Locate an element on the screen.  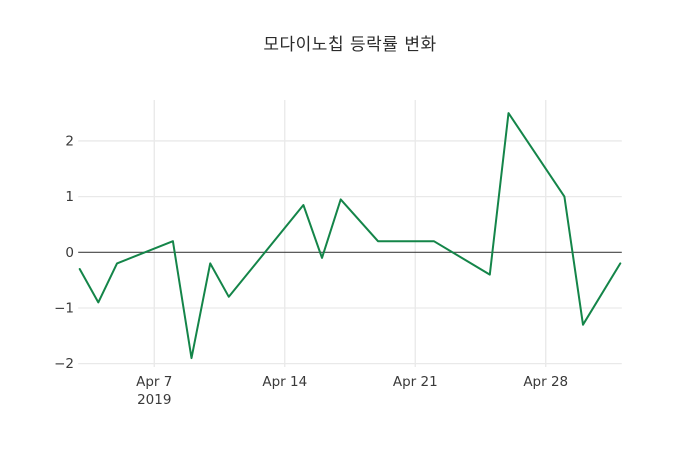
x-tick-label: Apr 14 is located at coordinates (284, 382).